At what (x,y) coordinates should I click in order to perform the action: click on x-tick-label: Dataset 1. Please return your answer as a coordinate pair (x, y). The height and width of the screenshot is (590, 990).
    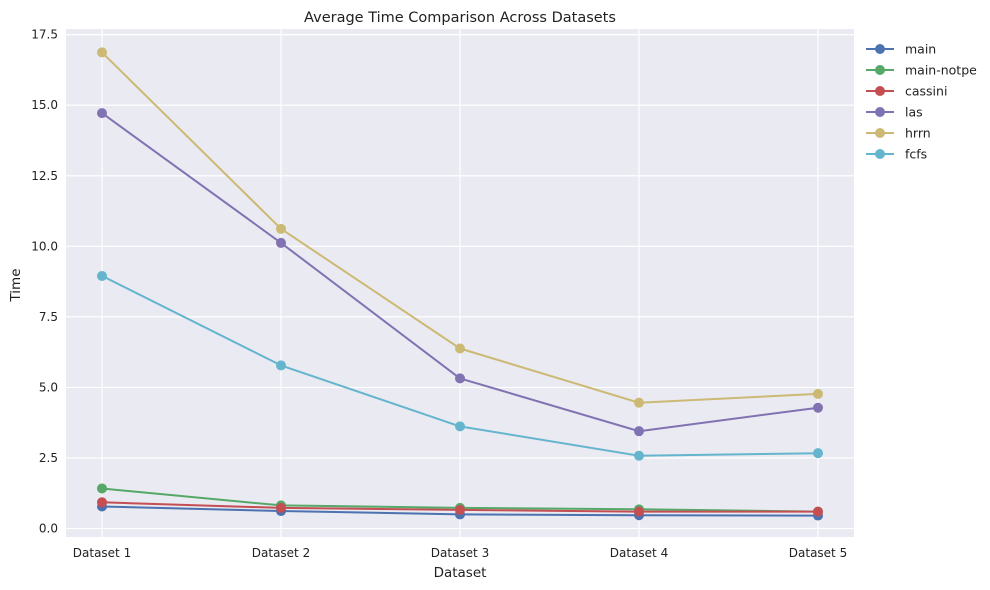
    Looking at the image, I should click on (102, 553).